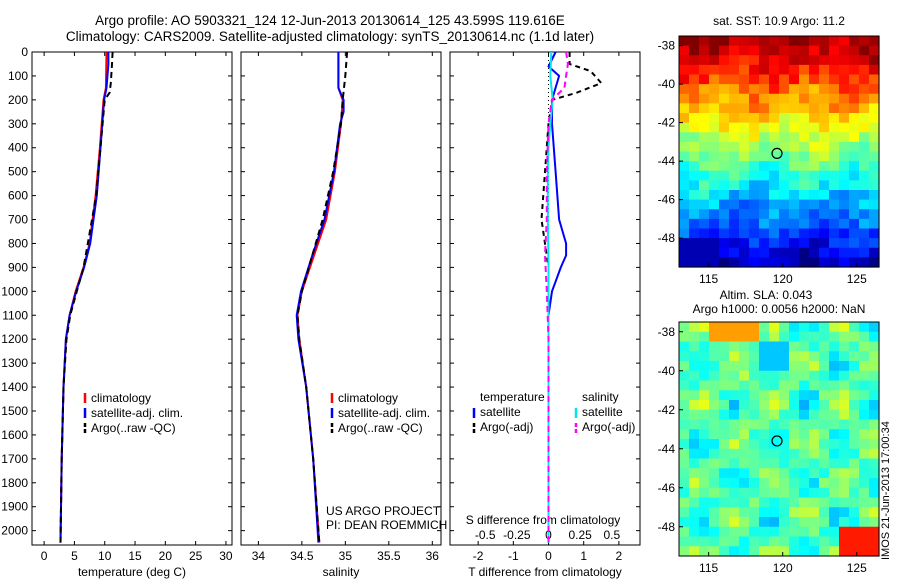  What do you see at coordinates (384, 413) in the screenshot?
I see `salt-legend-label: satellite-adj. clim.` at bounding box center [384, 413].